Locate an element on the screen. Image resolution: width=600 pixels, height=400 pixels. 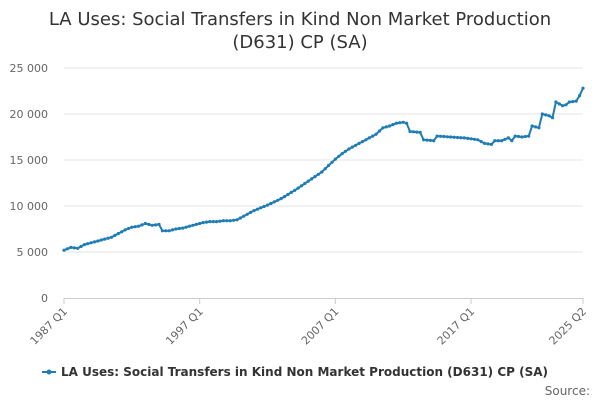
data-point: 2021 Q1: 17550 is located at coordinates (525, 136).